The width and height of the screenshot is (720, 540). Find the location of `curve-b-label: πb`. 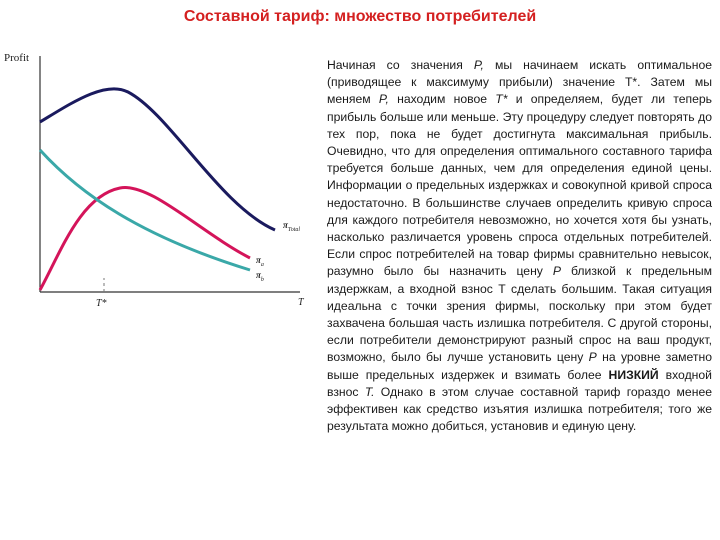

curve-b-label: πb is located at coordinates (260, 276).